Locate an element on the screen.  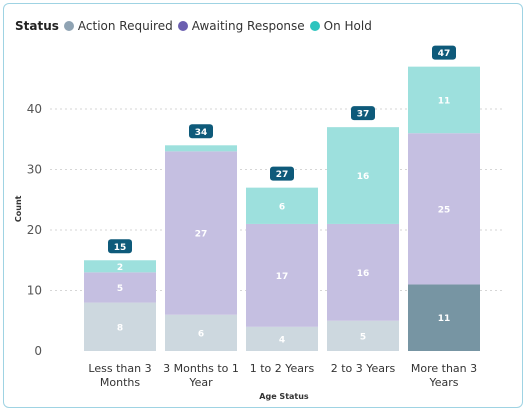
segment-label-2-0: 4 is located at coordinates (282, 340).